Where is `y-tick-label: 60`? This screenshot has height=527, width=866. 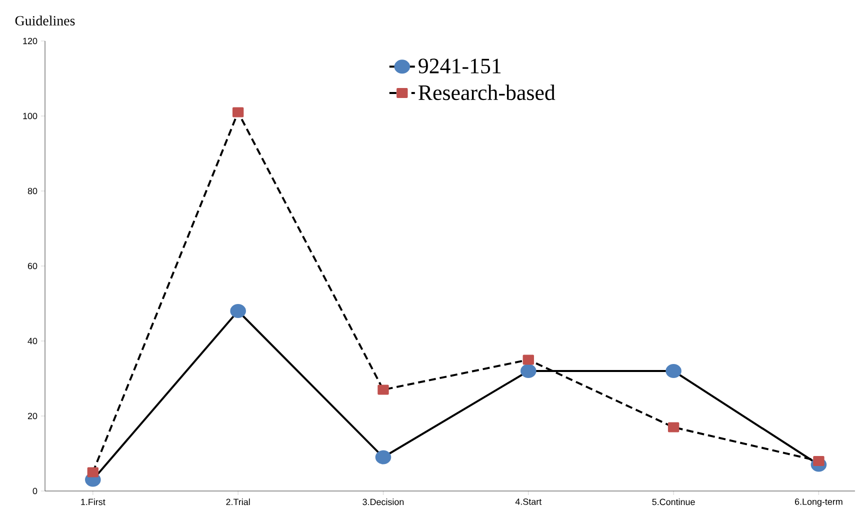 y-tick-label: 60 is located at coordinates (33, 266).